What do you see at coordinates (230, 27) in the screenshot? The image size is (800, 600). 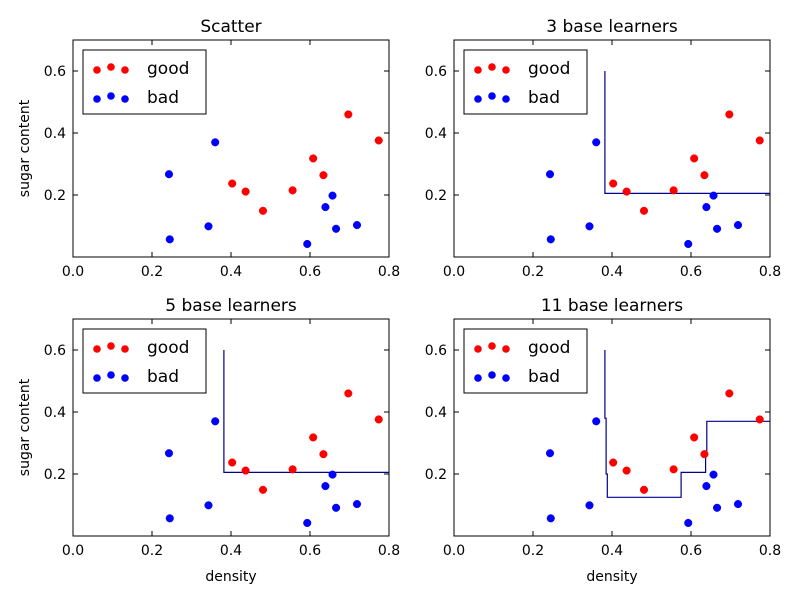 I see `subplot-title: Scatter` at bounding box center [230, 27].